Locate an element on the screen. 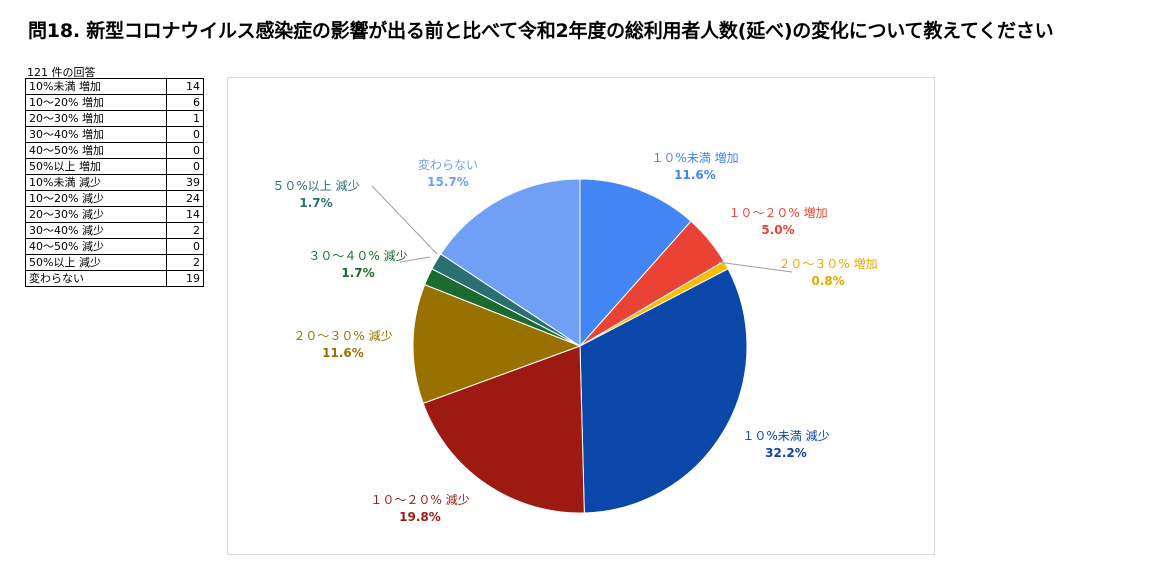  slice-percent-label: 19.8% is located at coordinates (420, 517).